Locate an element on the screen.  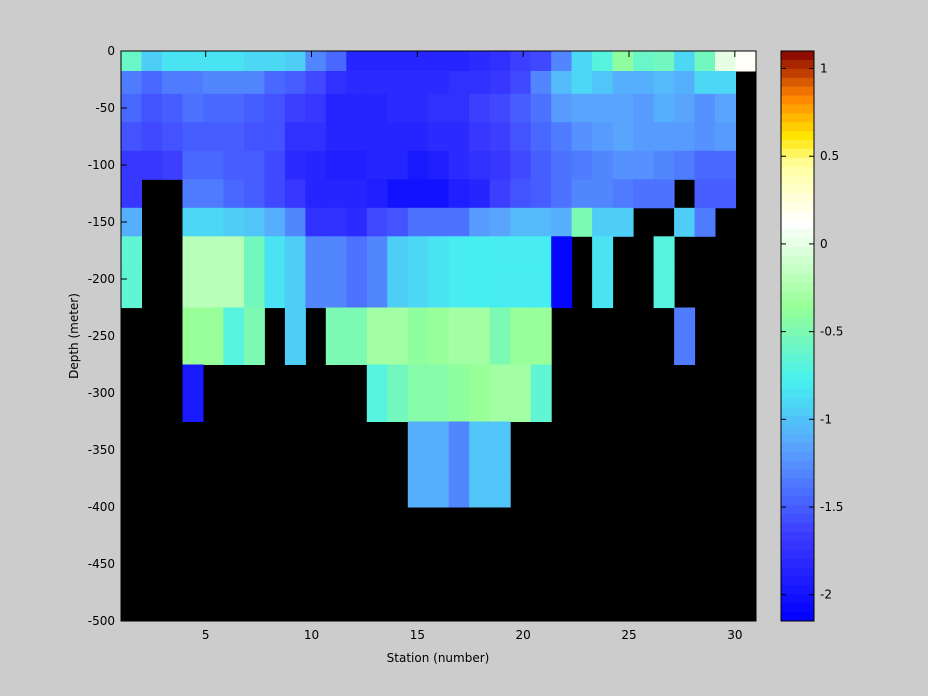
colorbar-tick-label: 1 is located at coordinates (824, 69).